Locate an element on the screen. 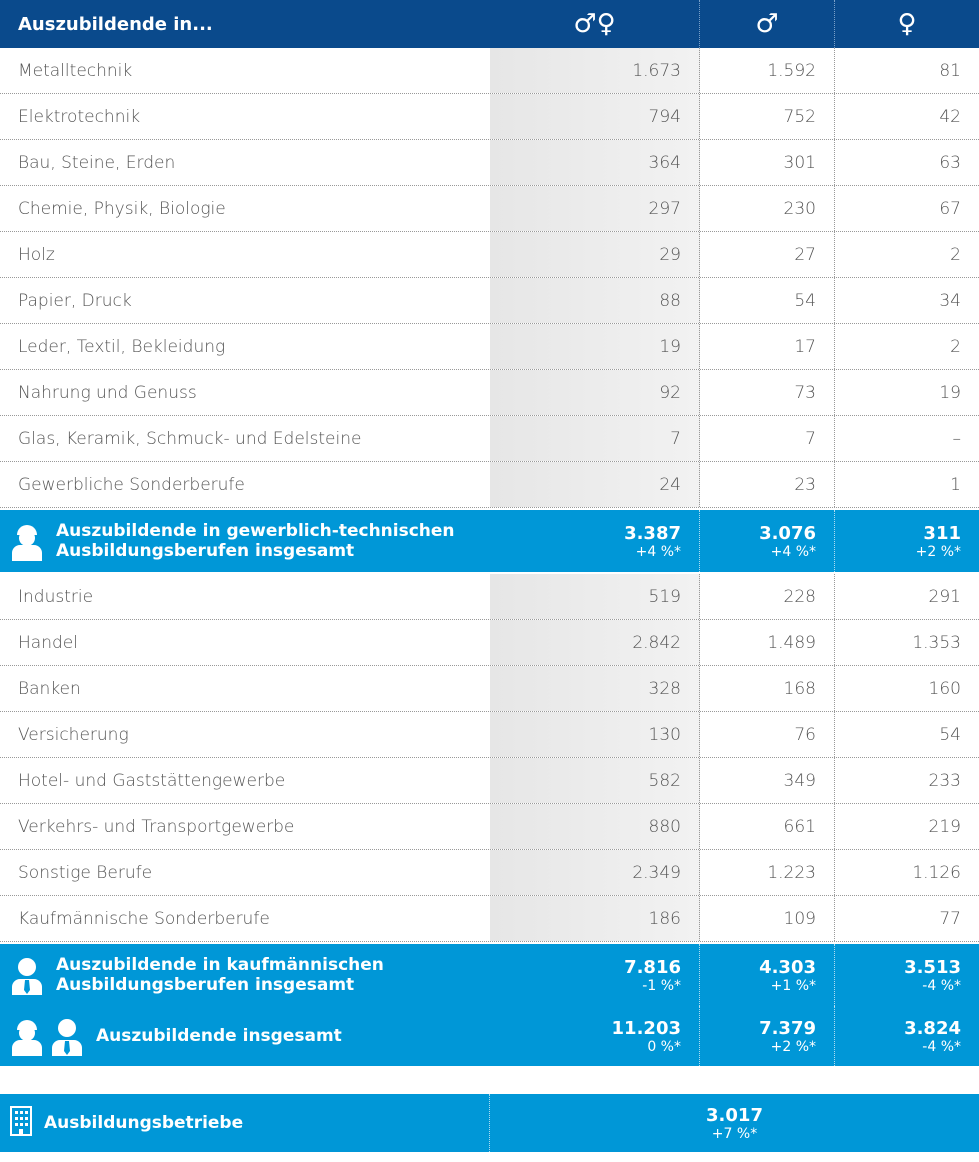 This screenshot has height=1162, width=979. table-row: Chemie, Physik, Biologie 297 230 67 is located at coordinates (489, 209).